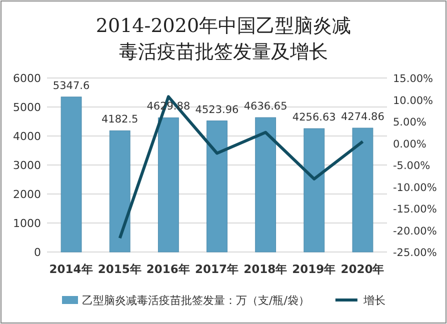 The image size is (447, 324). Describe the element at coordinates (362, 269) in the screenshot. I see `x-tick-label: 2020年` at that location.